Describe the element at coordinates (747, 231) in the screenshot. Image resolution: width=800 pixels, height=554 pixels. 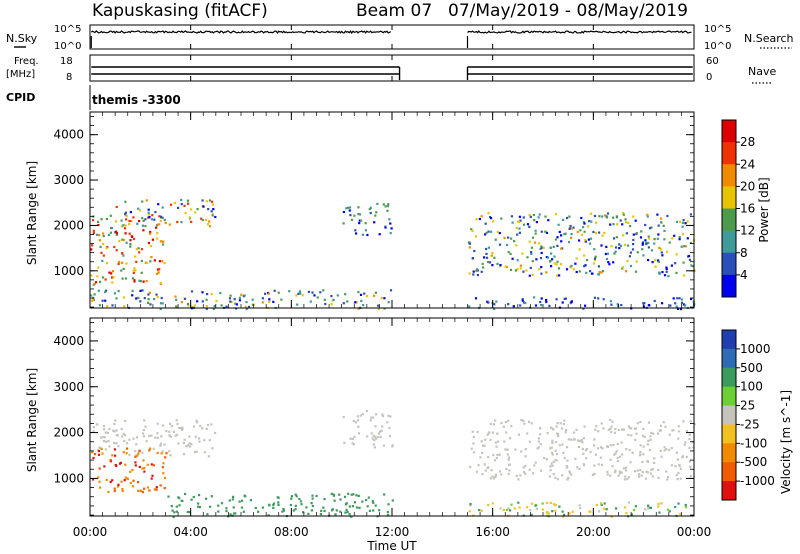
I see `power-colorbar-tick-label: 12` at that location.